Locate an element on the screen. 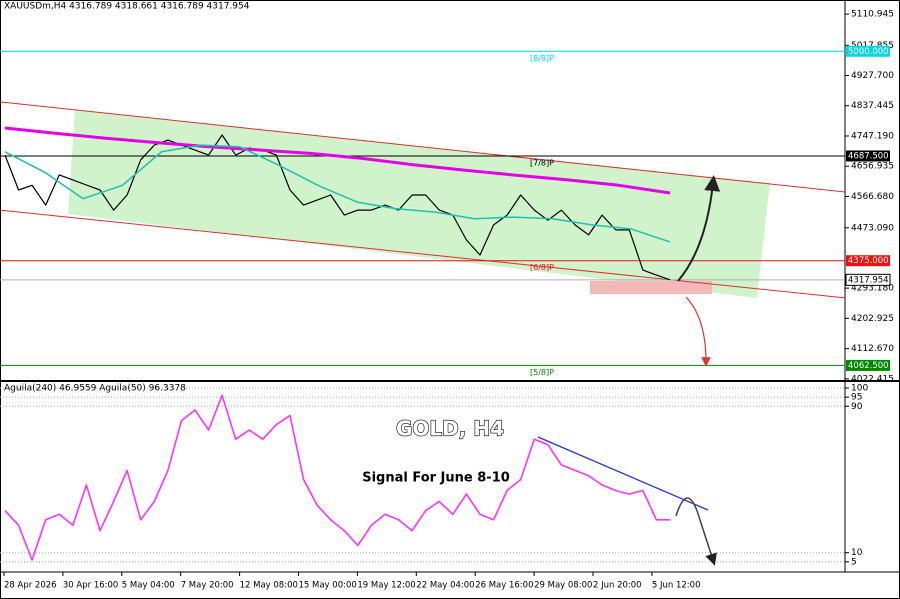 This screenshot has height=599, width=900. y-tick-label: 4473.090 is located at coordinates (872, 228).